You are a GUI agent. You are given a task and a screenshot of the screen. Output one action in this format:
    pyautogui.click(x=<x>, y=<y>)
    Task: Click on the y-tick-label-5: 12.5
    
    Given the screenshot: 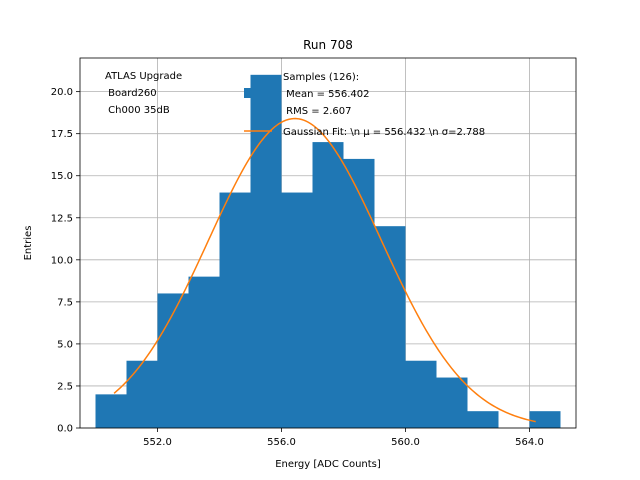 What is the action you would take?
    pyautogui.click(x=62, y=218)
    